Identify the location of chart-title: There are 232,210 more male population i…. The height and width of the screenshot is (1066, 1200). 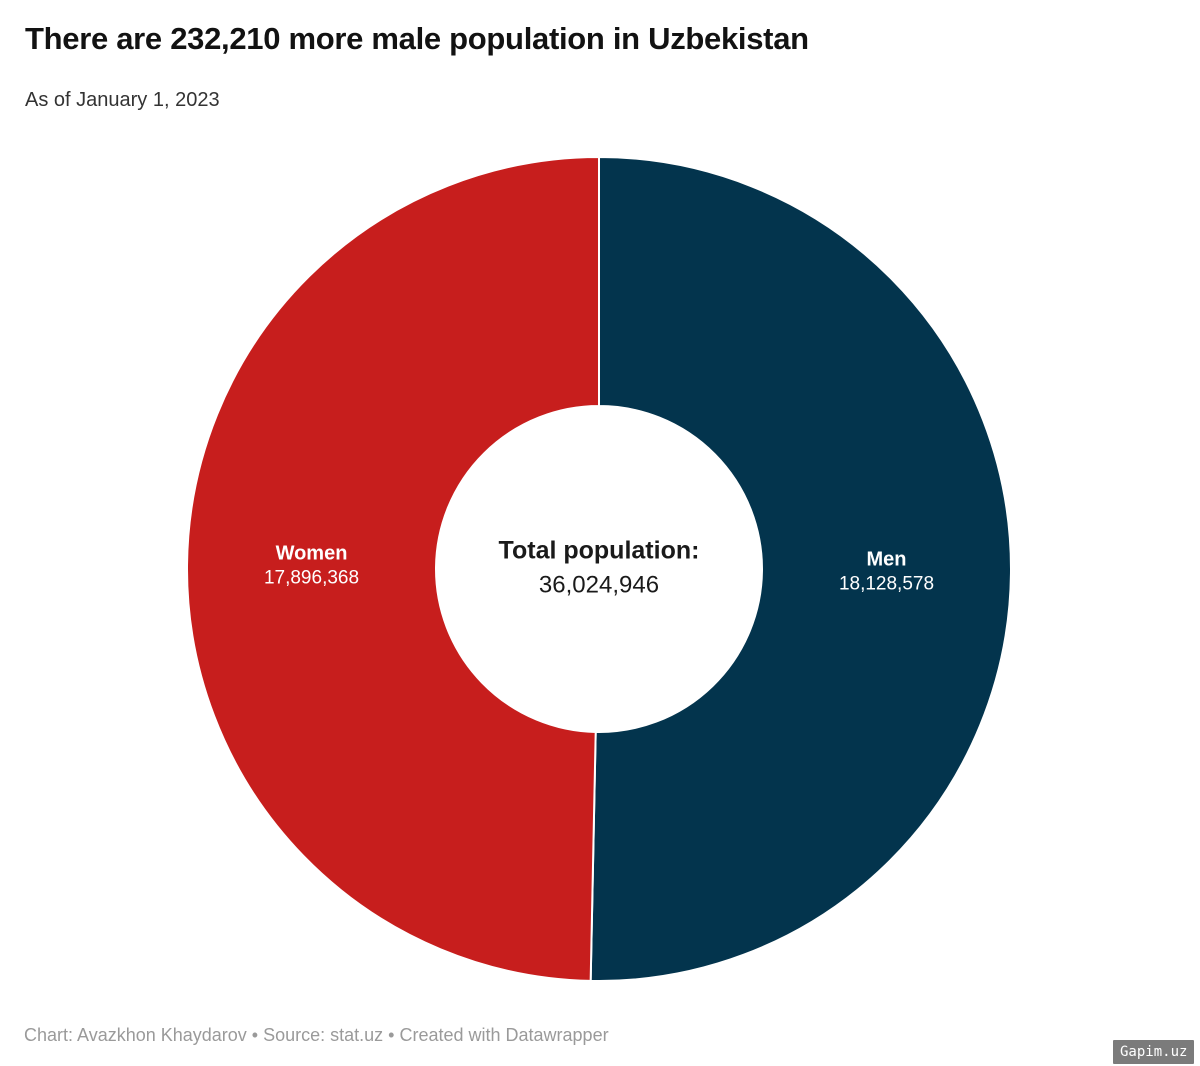
(417, 38).